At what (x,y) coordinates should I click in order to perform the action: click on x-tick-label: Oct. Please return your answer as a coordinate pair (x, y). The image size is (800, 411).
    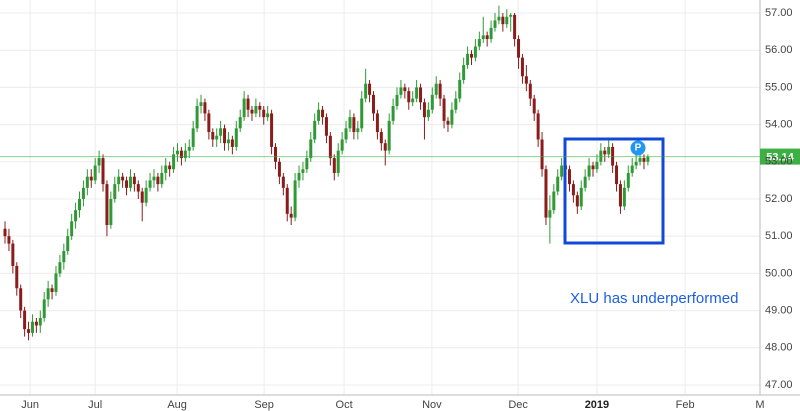
    Looking at the image, I should click on (344, 405).